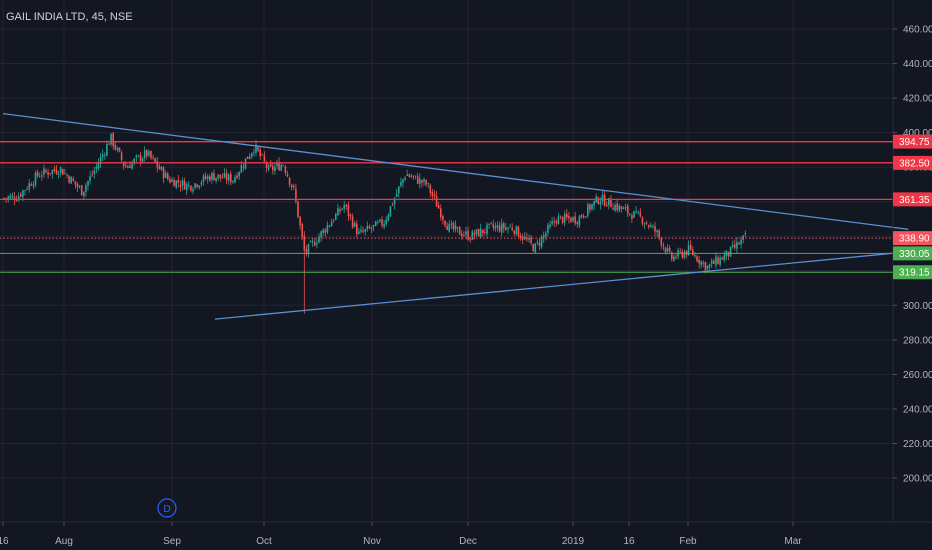 The width and height of the screenshot is (932, 550). Describe the element at coordinates (793, 541) in the screenshot. I see `x-tick-label: Mar` at that location.